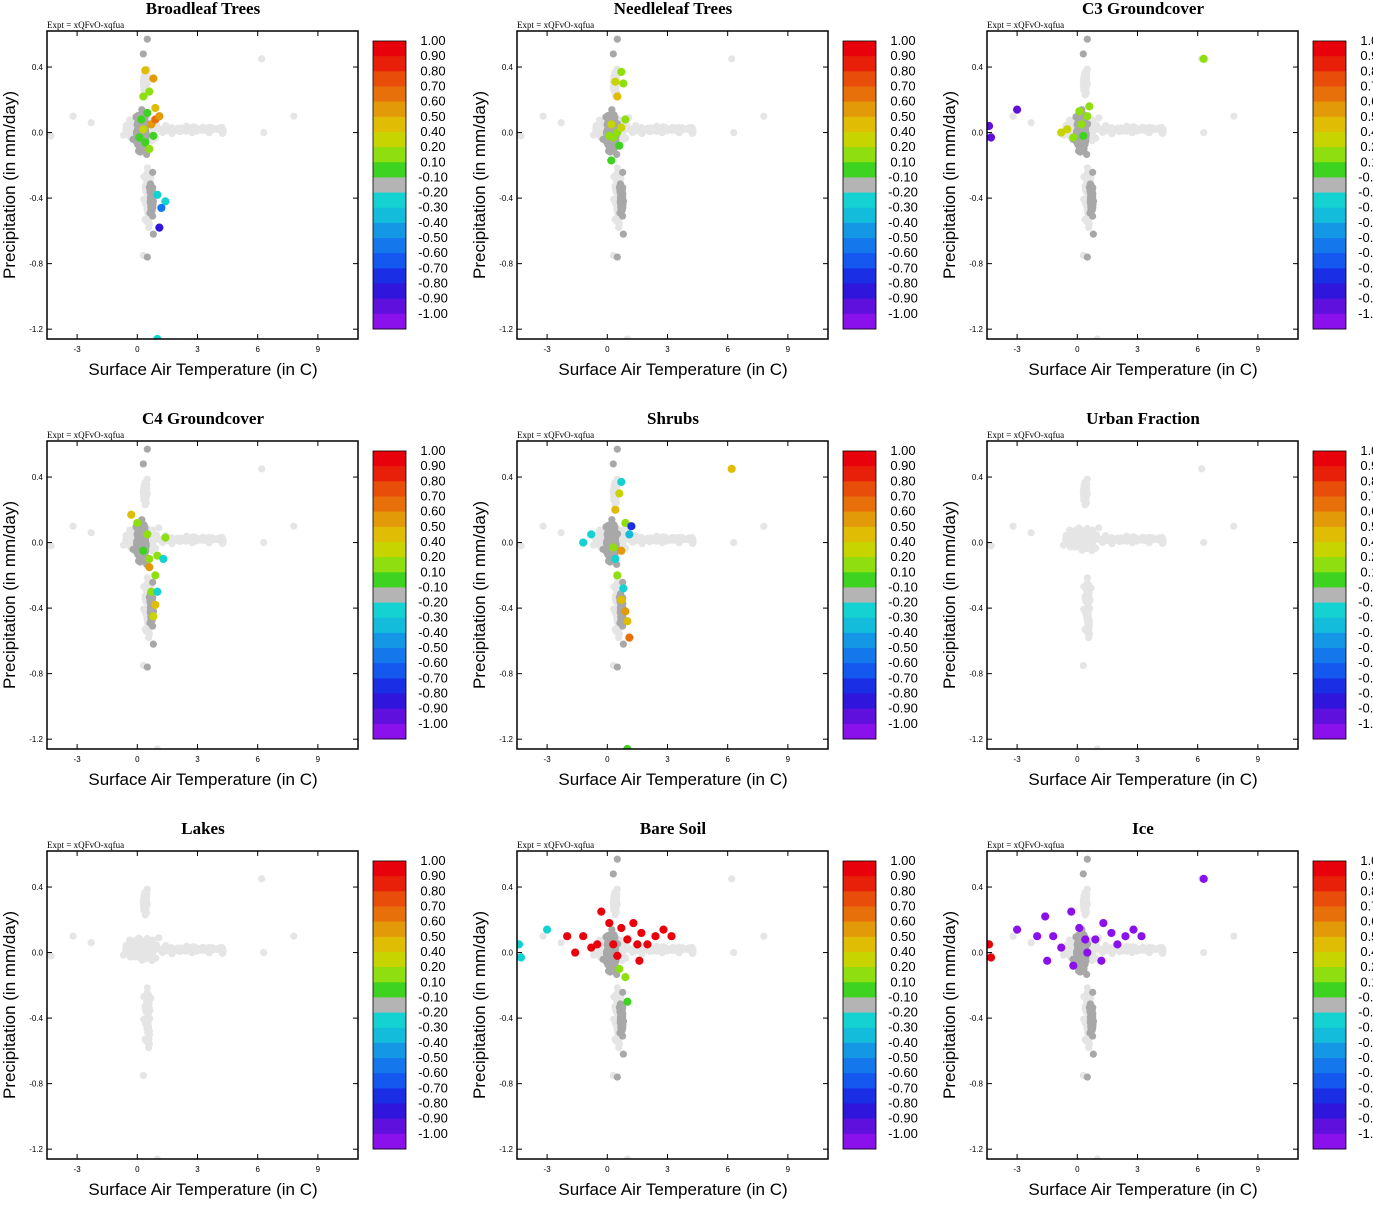 This screenshot has height=1220, width=1373. What do you see at coordinates (555, 845) in the screenshot?
I see `expt-label: Expt = xQFvO-xqfua` at bounding box center [555, 845].